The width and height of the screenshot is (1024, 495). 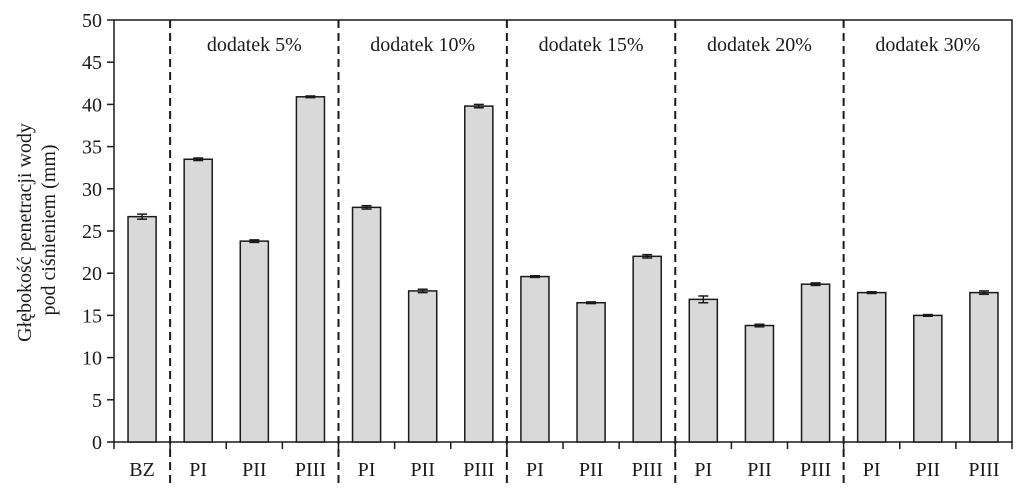 What do you see at coordinates (97, 401) in the screenshot?
I see `y-tick-label: 5` at bounding box center [97, 401].